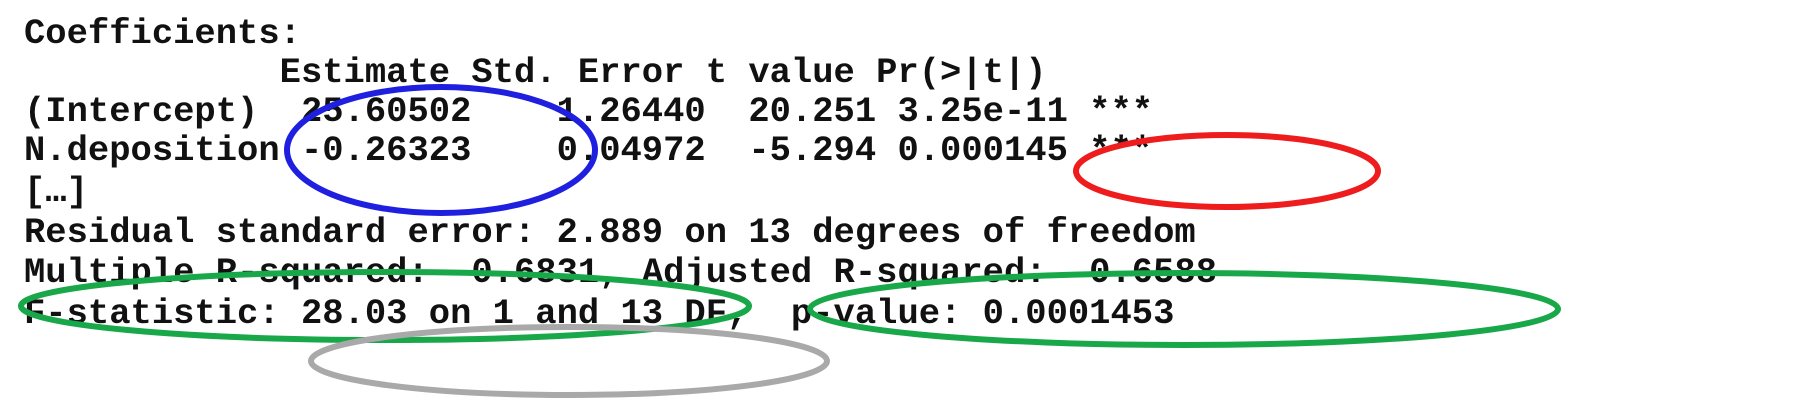 The width and height of the screenshot is (1814, 417). What do you see at coordinates (569, 361) in the screenshot?
I see `fstatistic-highlight` at bounding box center [569, 361].